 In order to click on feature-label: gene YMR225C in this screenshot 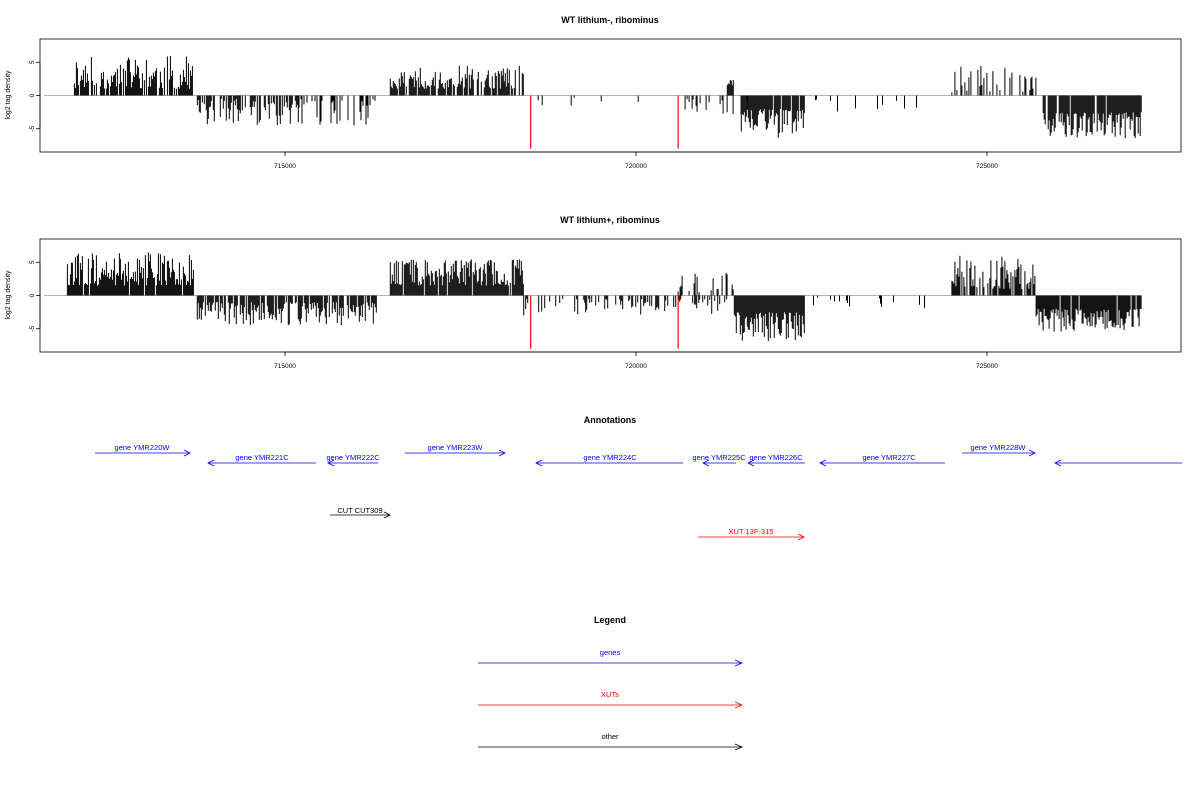, I will do `click(719, 457)`.